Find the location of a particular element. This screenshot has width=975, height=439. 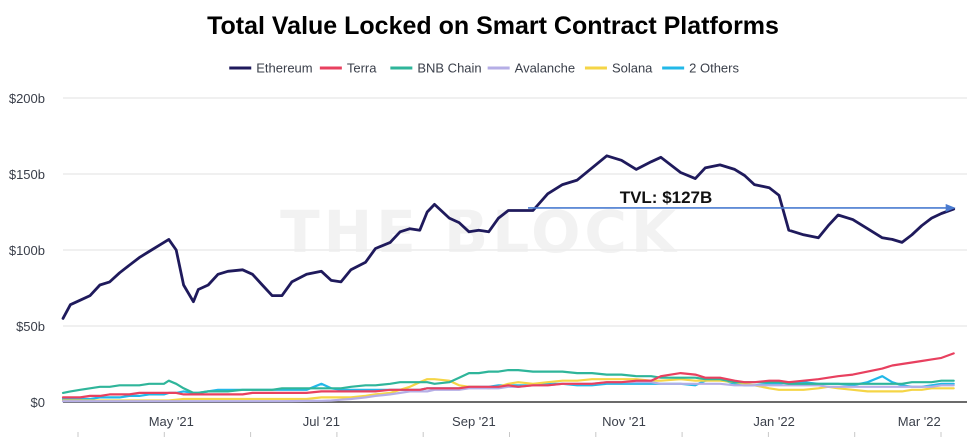

legend-label: Solana is located at coordinates (632, 68).